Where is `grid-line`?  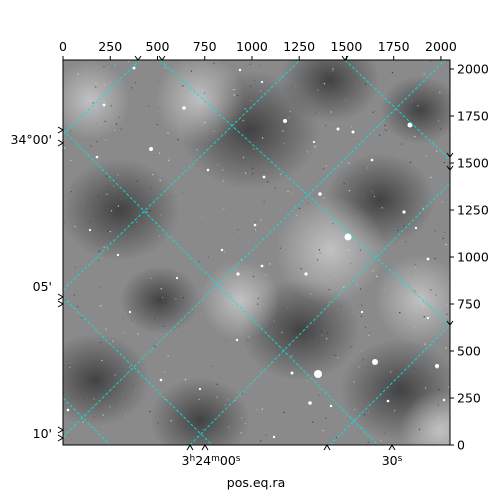 grid-line is located at coordinates (102, 98).